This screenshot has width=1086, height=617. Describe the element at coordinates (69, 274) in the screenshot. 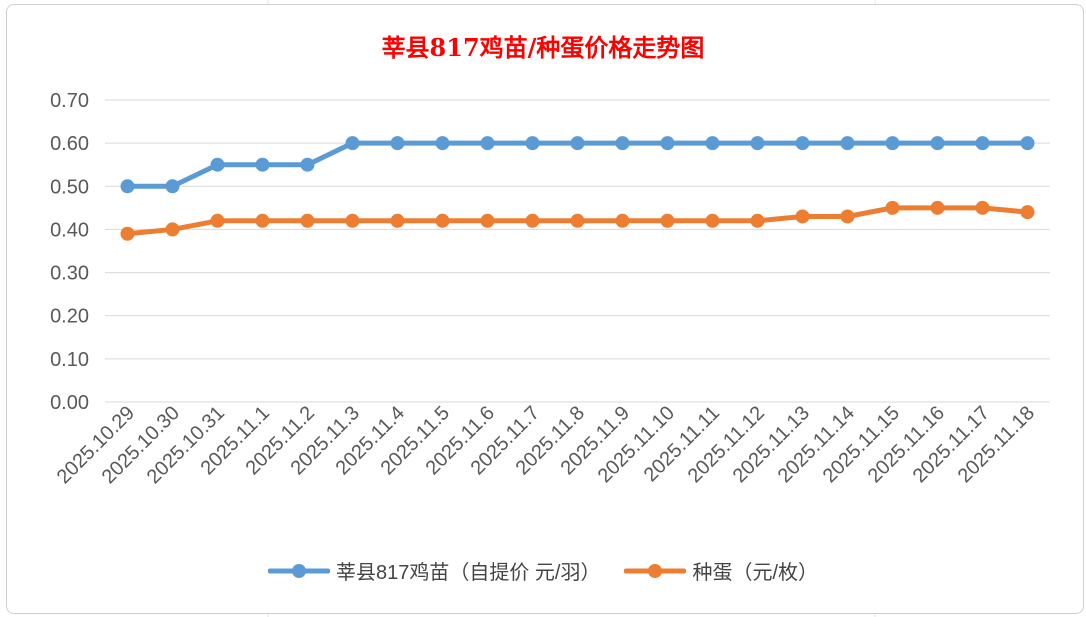

I see `y-tick-label: 0.30` at that location.